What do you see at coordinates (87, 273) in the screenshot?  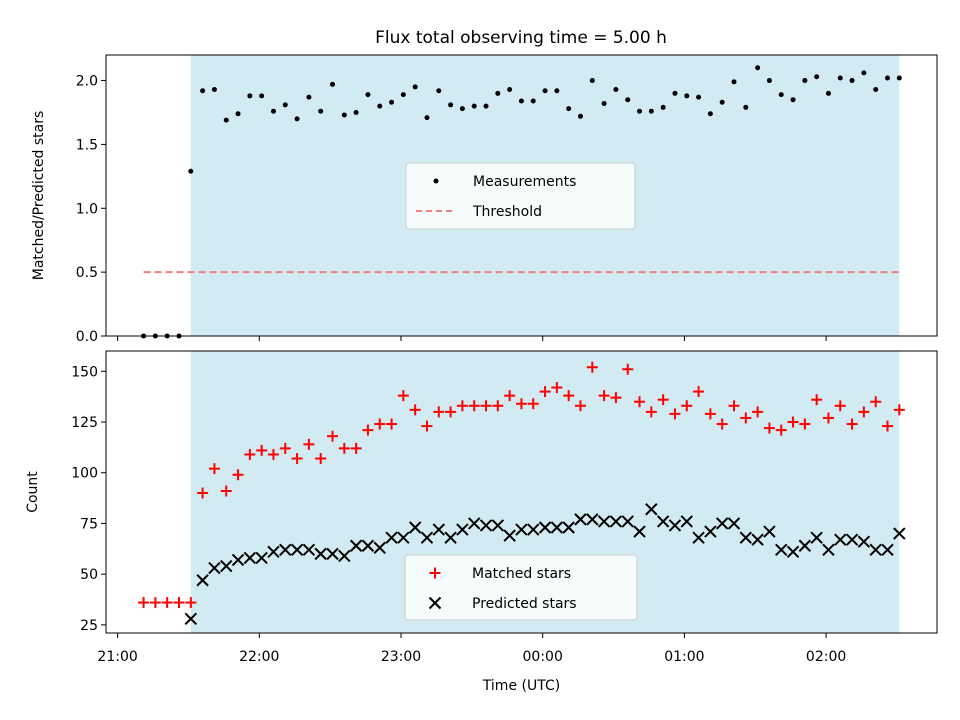 I see `y-tick-label: 0.5` at bounding box center [87, 273].